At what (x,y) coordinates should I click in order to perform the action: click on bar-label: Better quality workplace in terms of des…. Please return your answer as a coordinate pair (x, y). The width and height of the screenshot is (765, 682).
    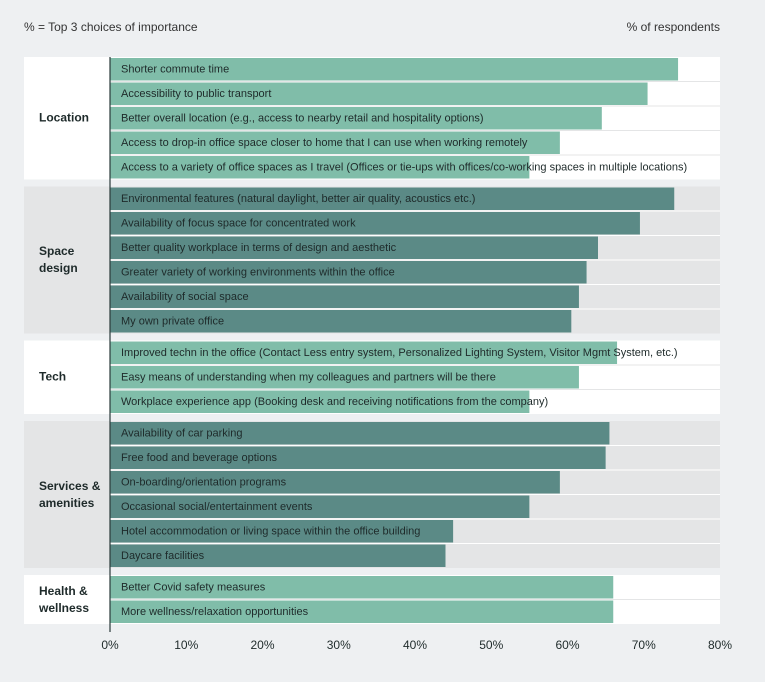
    Looking at the image, I should click on (259, 248).